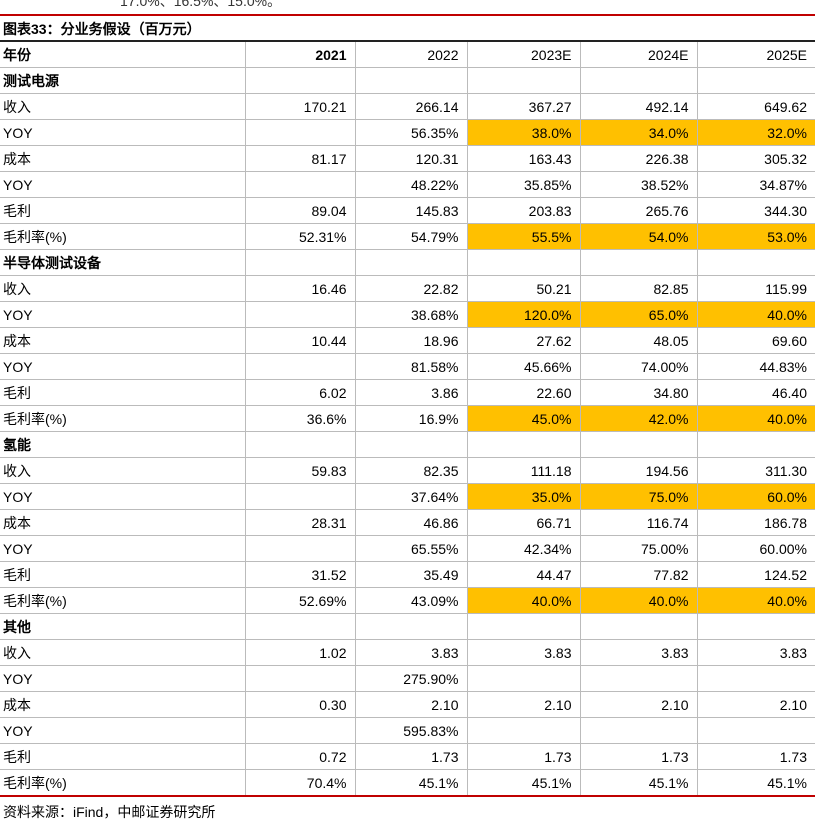  I want to click on row-label: 收入, so click(123, 652).